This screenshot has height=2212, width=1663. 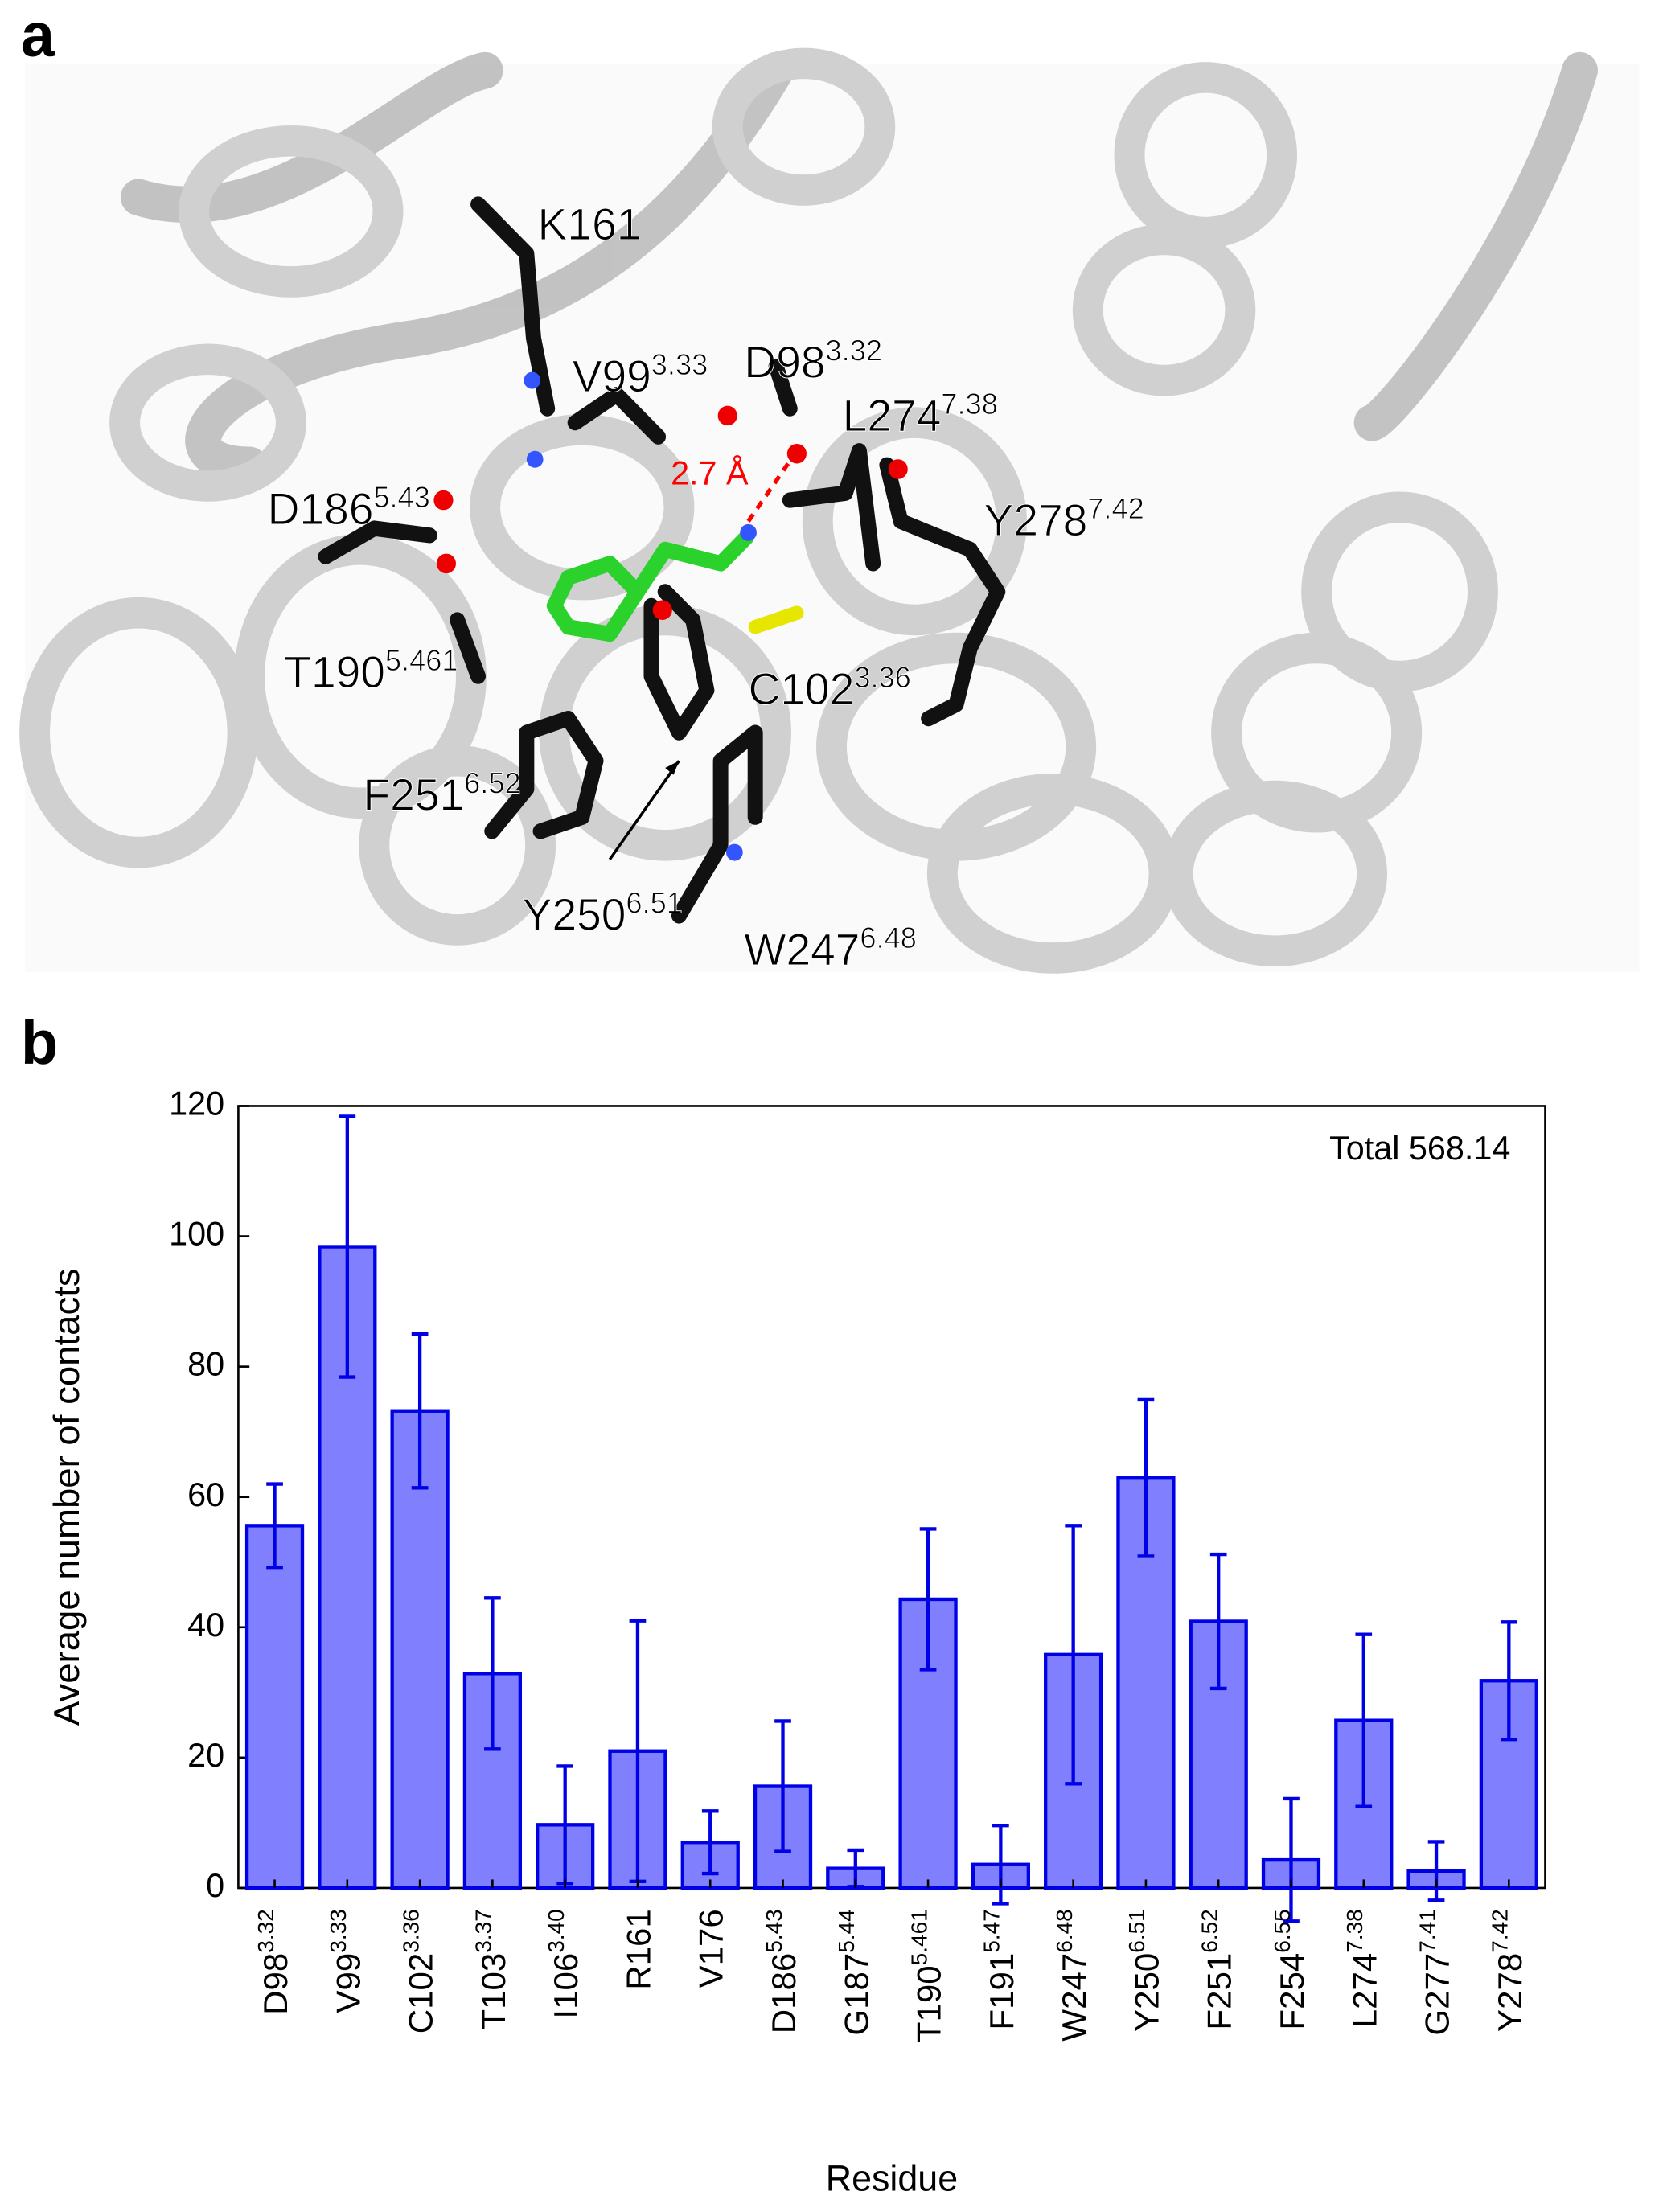 What do you see at coordinates (919, 1937) in the screenshot?
I see `category-superscript: 5.461` at bounding box center [919, 1937].